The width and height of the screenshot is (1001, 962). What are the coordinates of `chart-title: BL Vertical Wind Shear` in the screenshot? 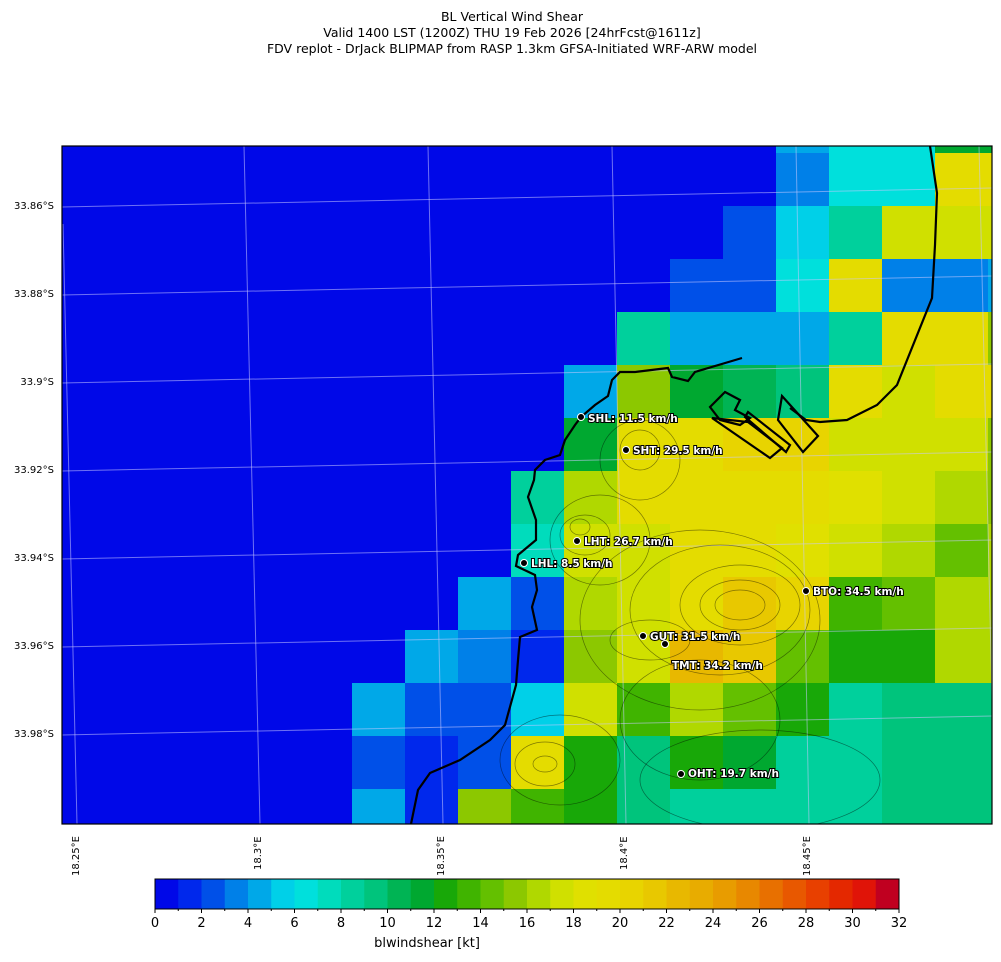 It's located at (511, 16).